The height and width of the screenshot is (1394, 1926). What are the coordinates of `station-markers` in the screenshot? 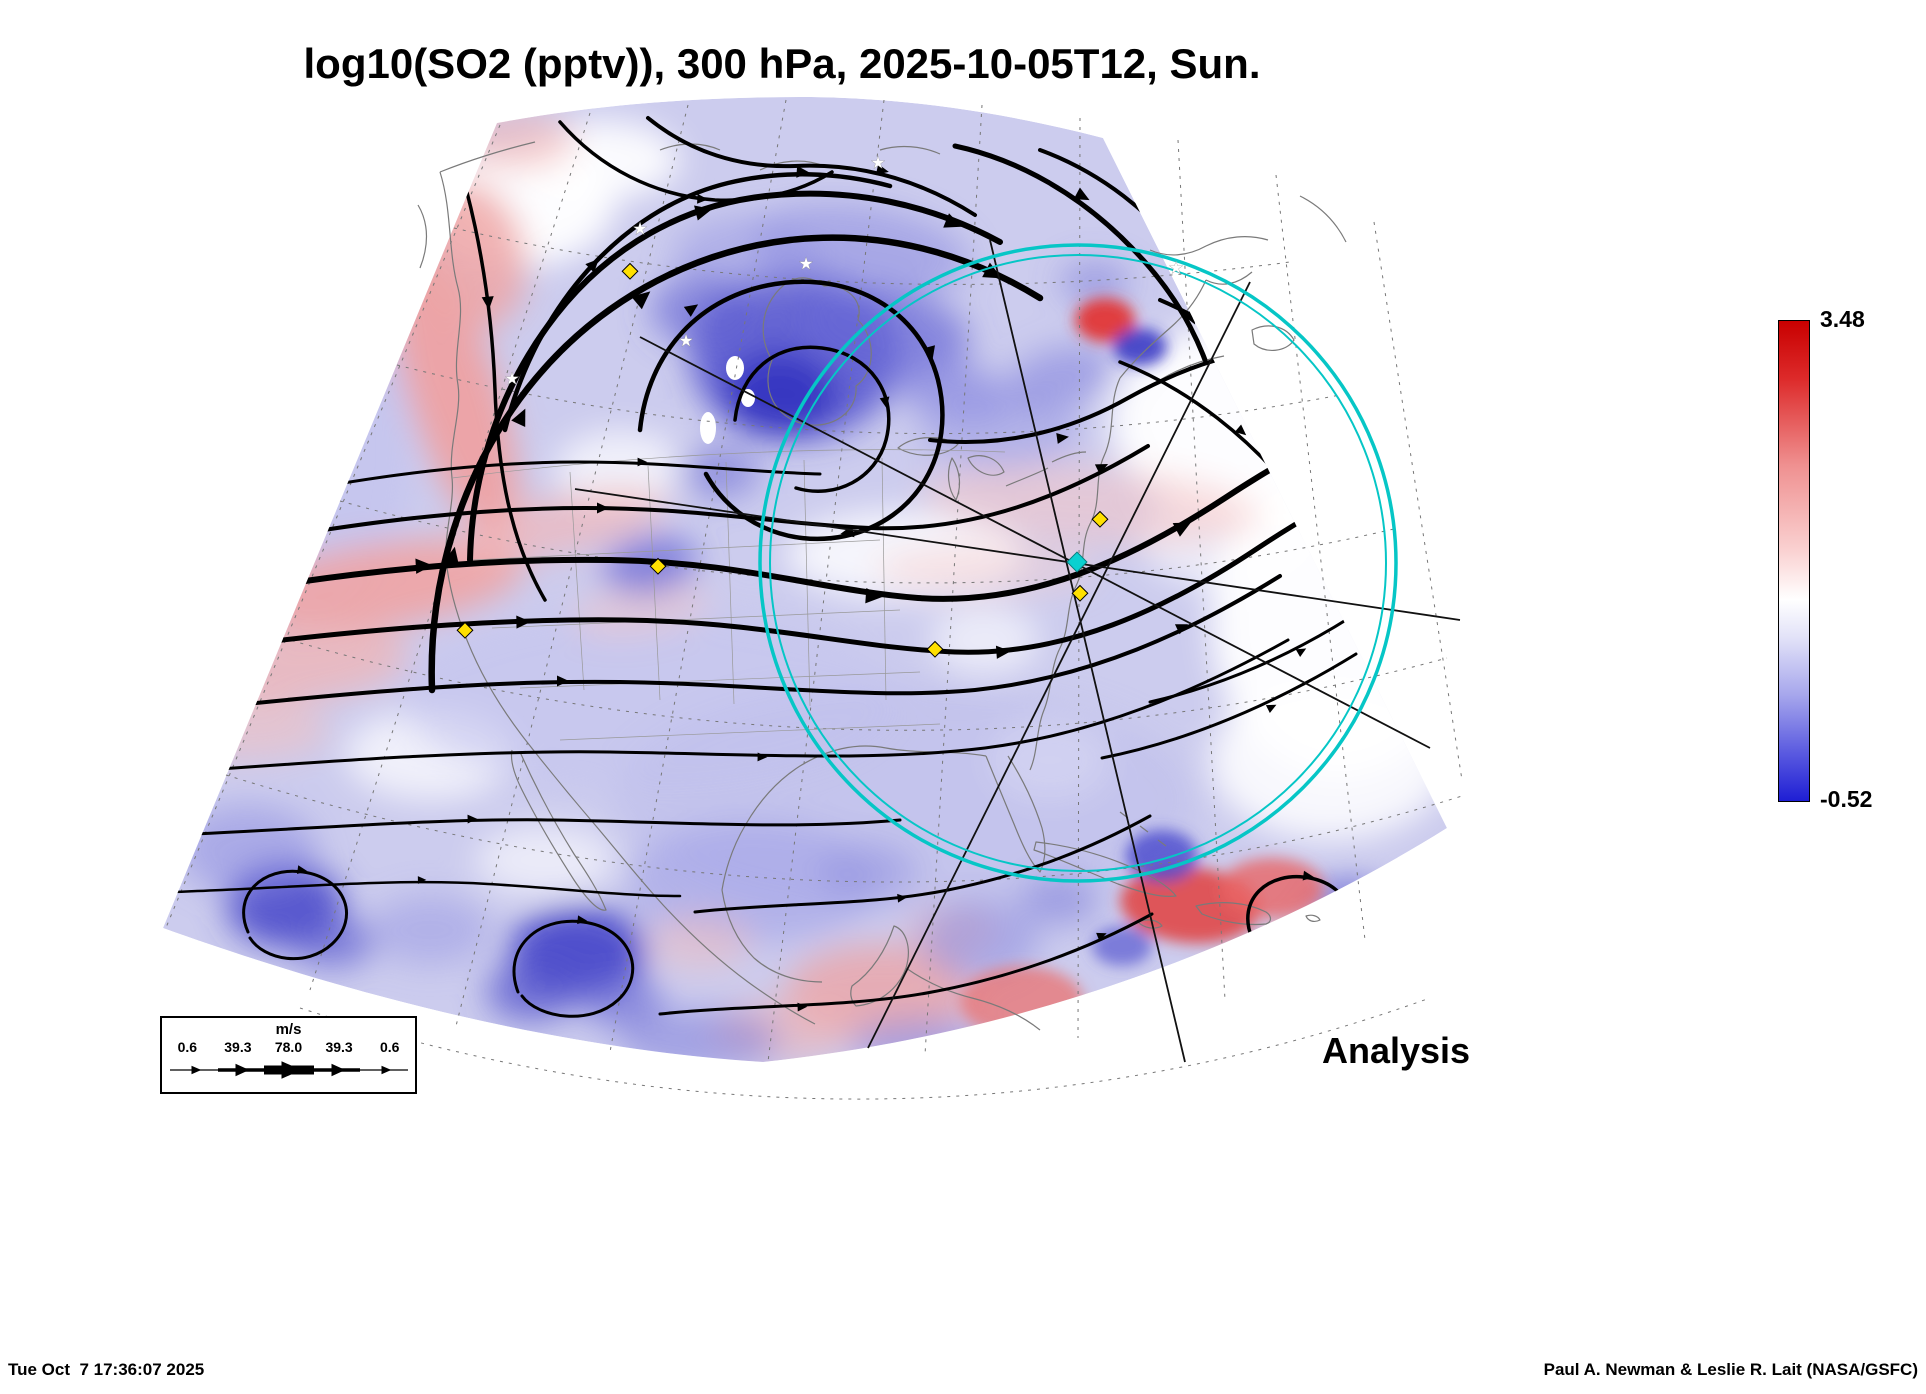 It's located at (782, 460).